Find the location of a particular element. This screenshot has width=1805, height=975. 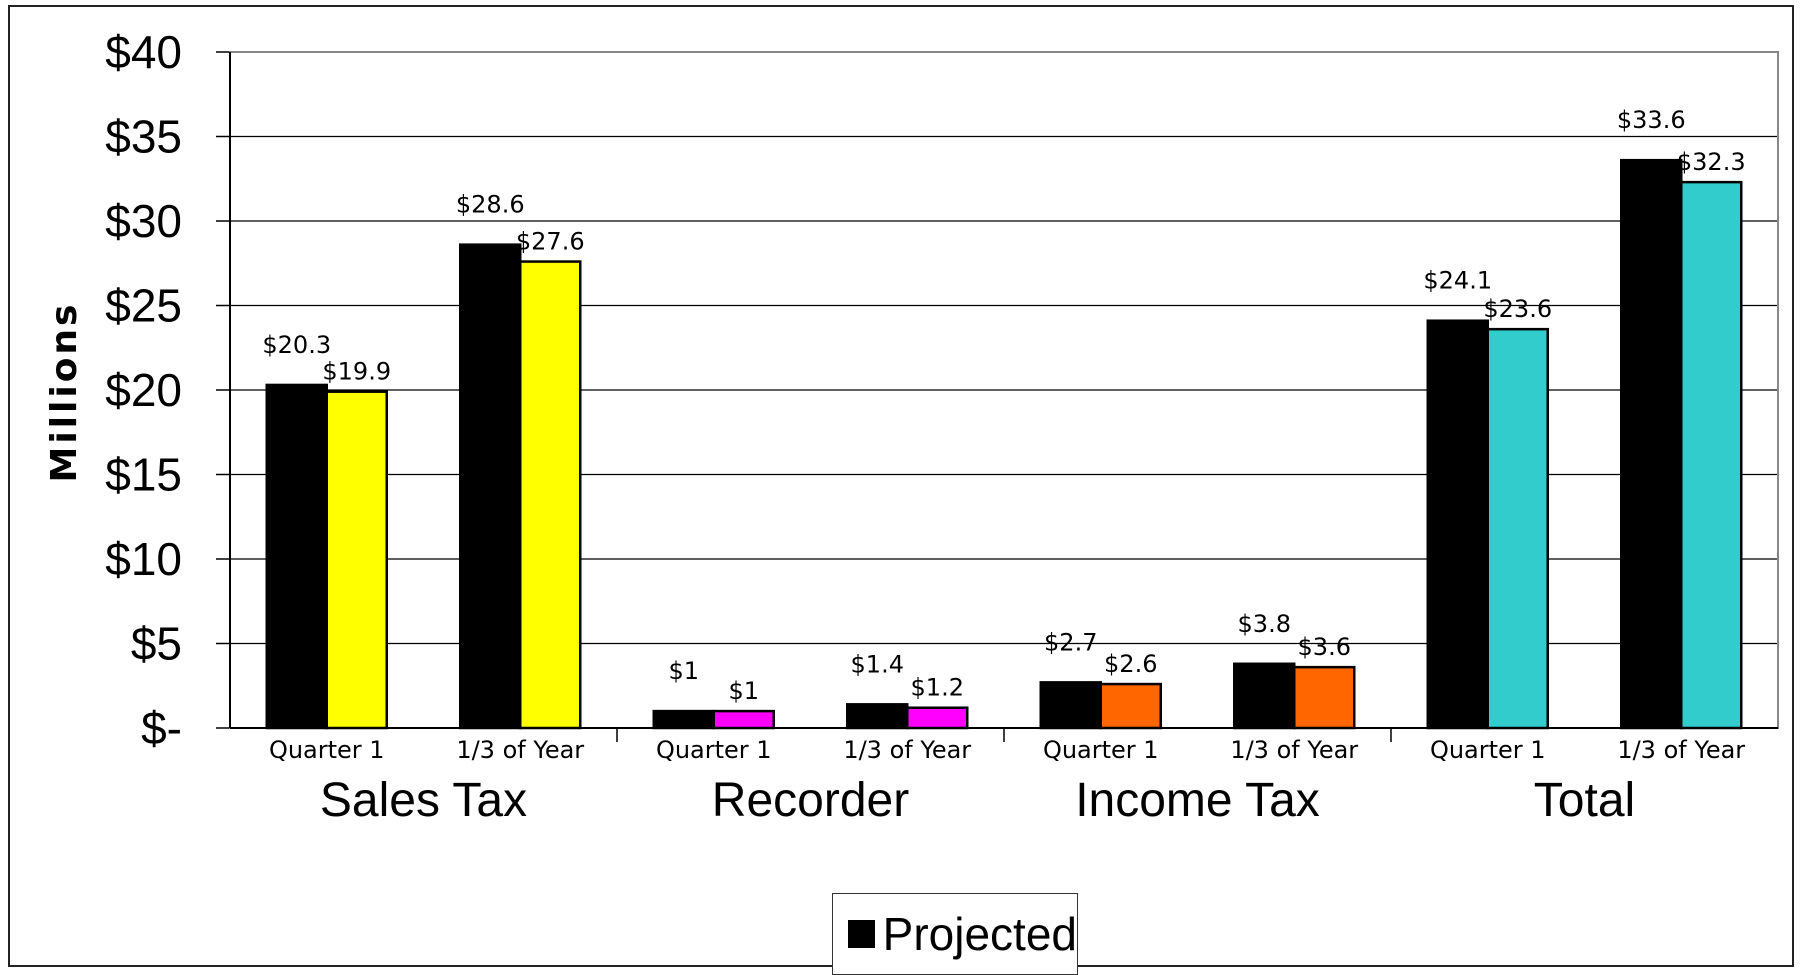

legend: Projected is located at coordinates (955, 934).